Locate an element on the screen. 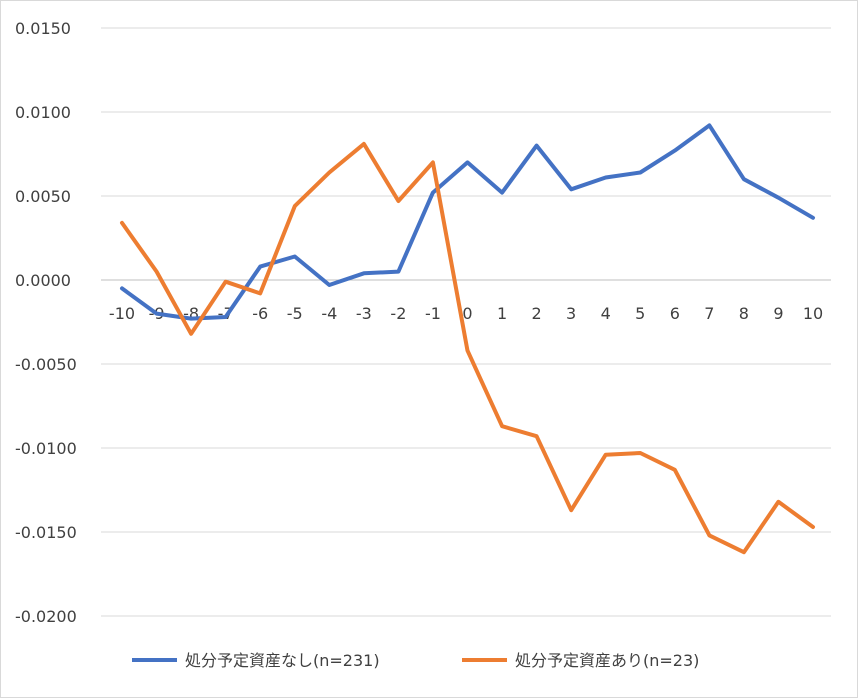 This screenshot has height=699, width=858. y-tick-label: 0.0100 is located at coordinates (43, 112).